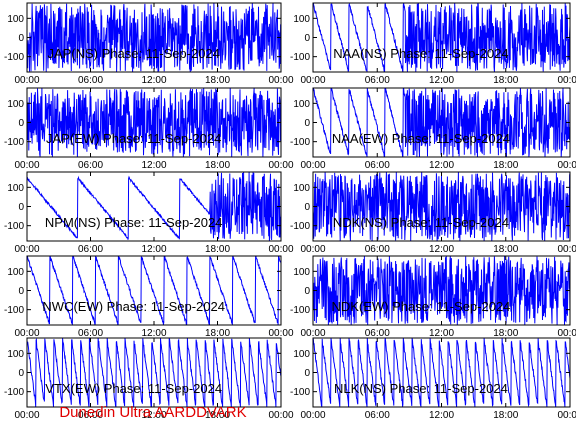 Image resolution: width=576 pixels, height=432 pixels. Describe the element at coordinates (133, 138) in the screenshot. I see `panel-title: JAP(EW) Phase: 11-Sep-2024` at that location.